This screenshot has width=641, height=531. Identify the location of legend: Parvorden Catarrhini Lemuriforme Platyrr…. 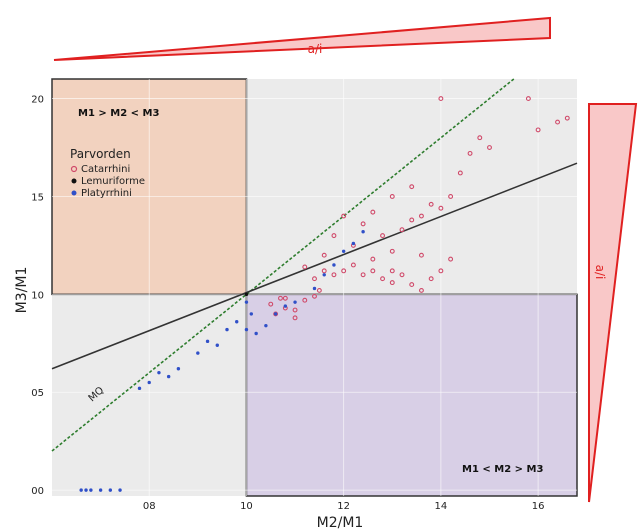
(107, 173).